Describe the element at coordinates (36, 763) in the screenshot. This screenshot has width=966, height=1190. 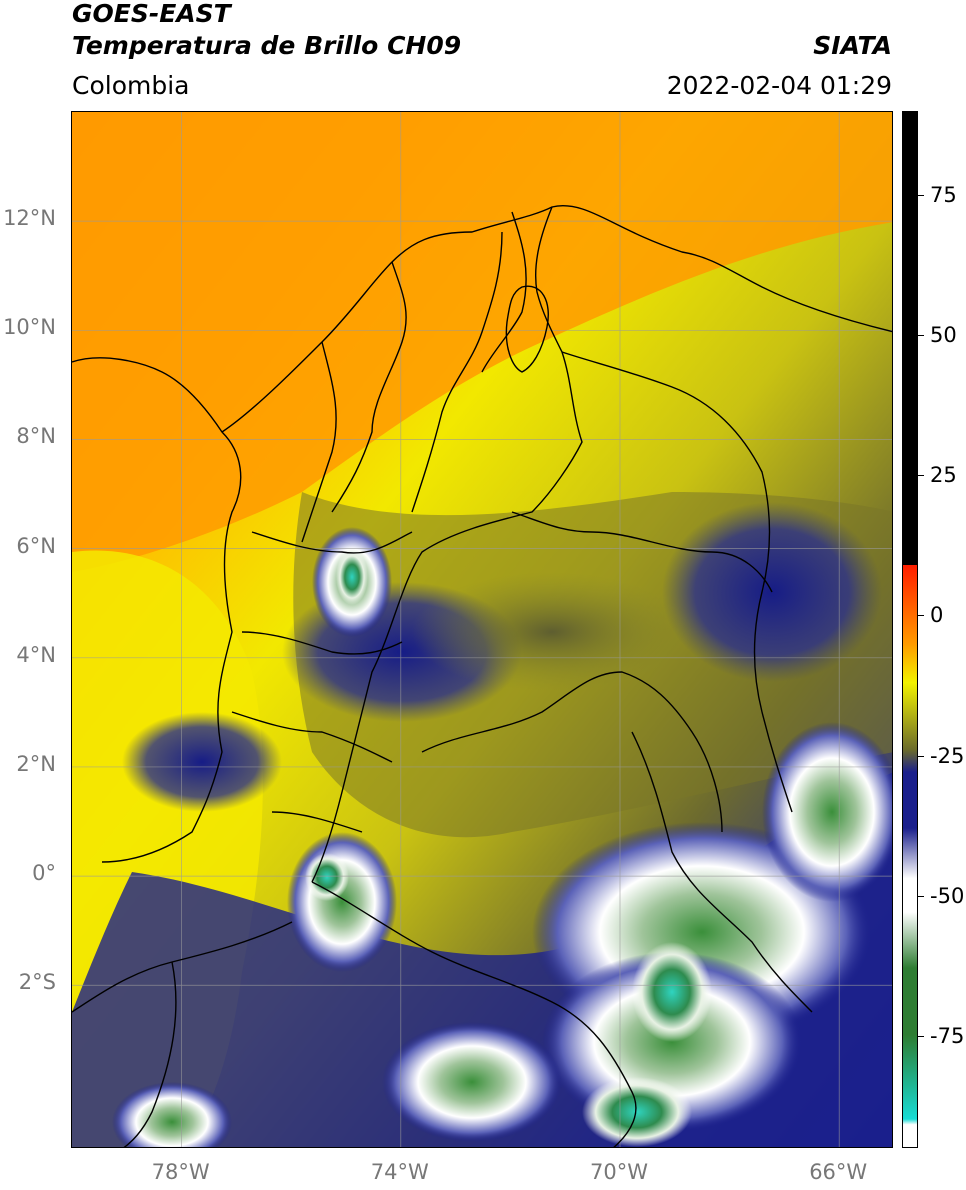
I see `lat-label: 2°N` at that location.